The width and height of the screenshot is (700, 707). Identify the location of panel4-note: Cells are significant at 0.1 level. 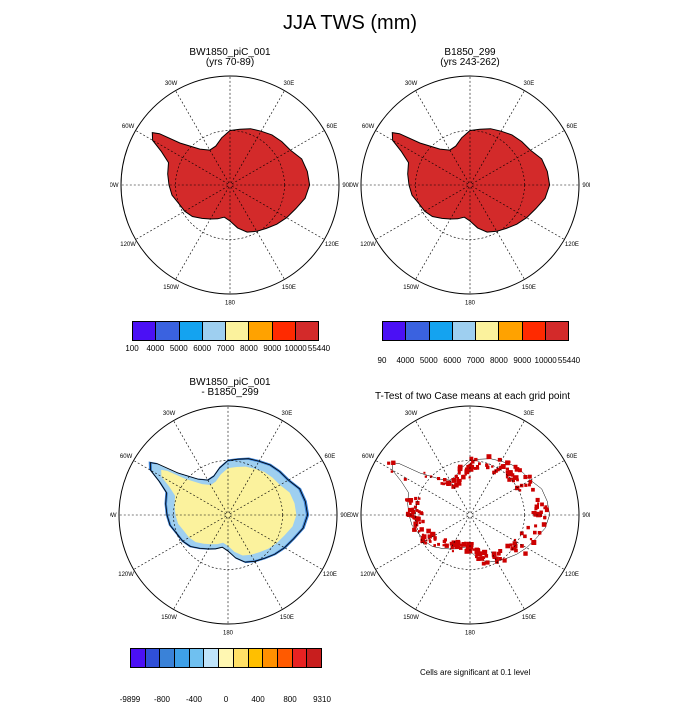
(475, 672).